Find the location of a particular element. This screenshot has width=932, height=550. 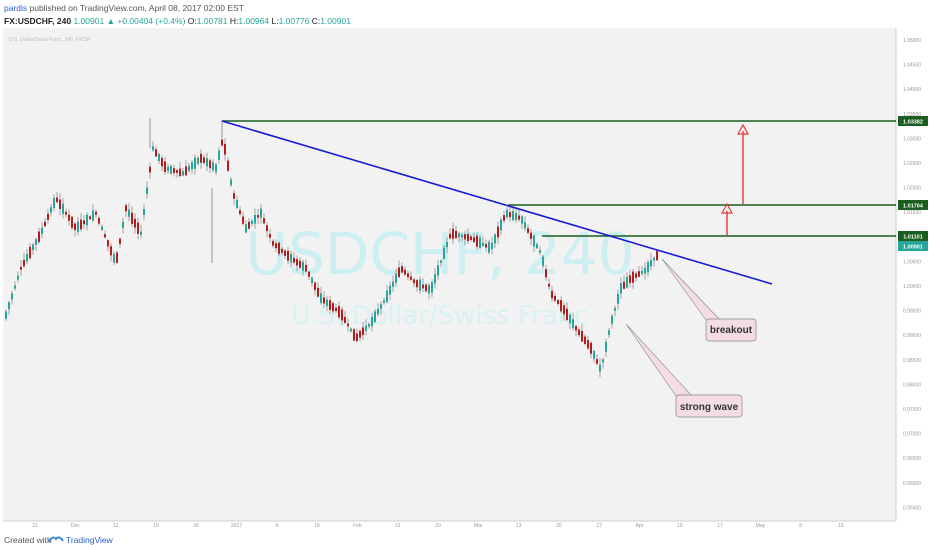

price-tick-label: 0.96500 is located at coordinates (912, 459).